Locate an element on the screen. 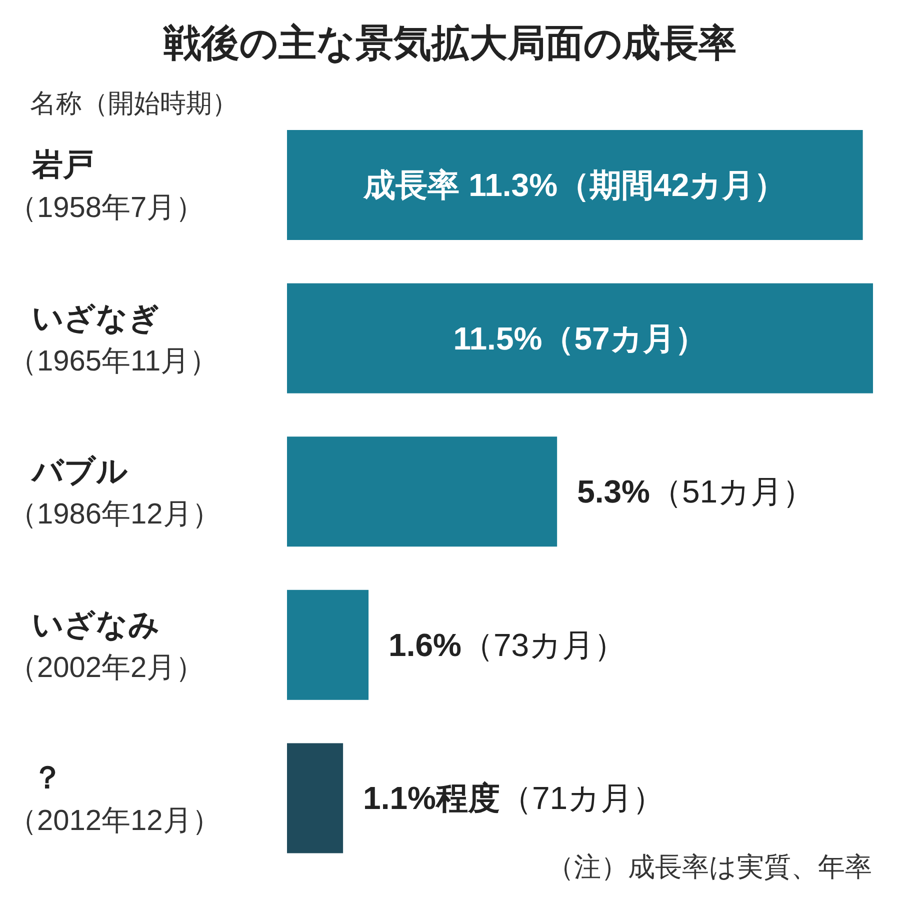 This screenshot has width=900, height=898. data-label: 11.5%（57カ月） is located at coordinates (580, 338).